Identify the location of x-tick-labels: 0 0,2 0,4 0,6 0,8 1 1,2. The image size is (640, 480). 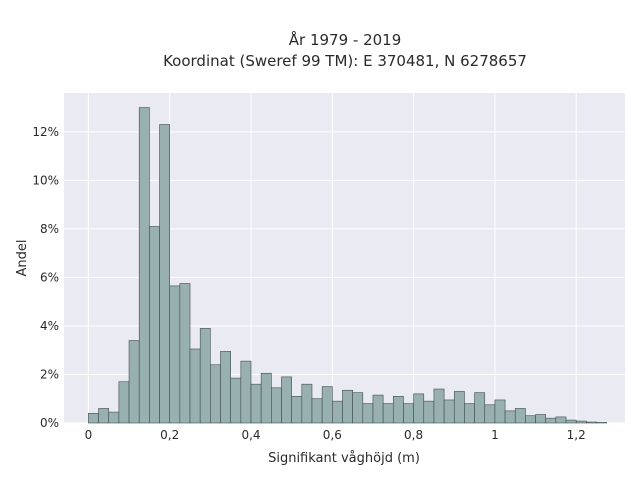
(335, 435).